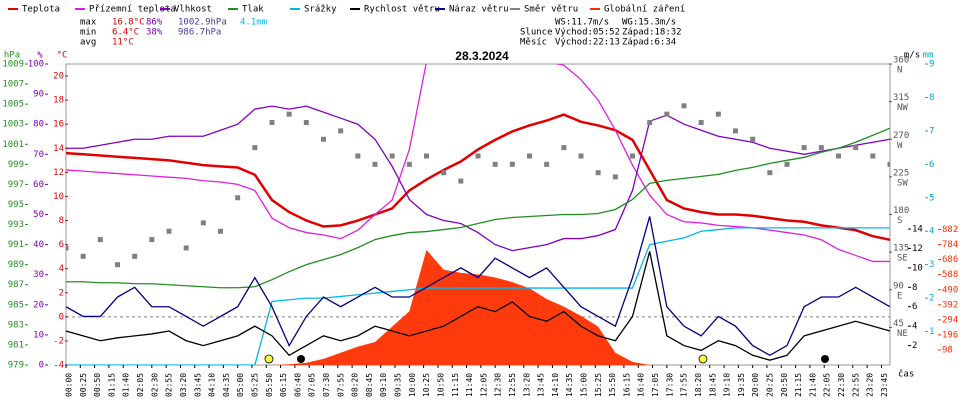 This screenshot has width=966, height=400. I want to click on y-tick-label: 7, so click(931, 131).